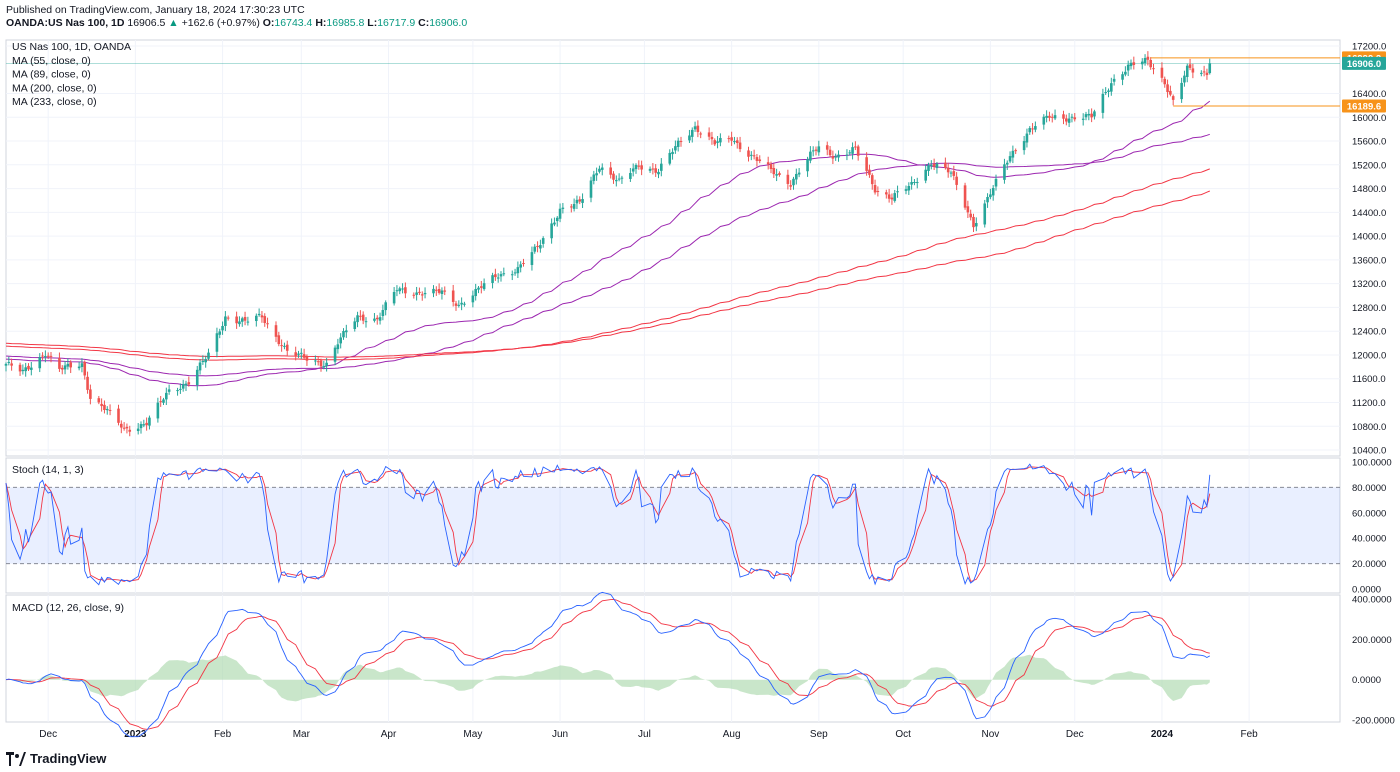 The image size is (1400, 772). I want to click on price-tick-label: 10800.0, so click(1369, 427).